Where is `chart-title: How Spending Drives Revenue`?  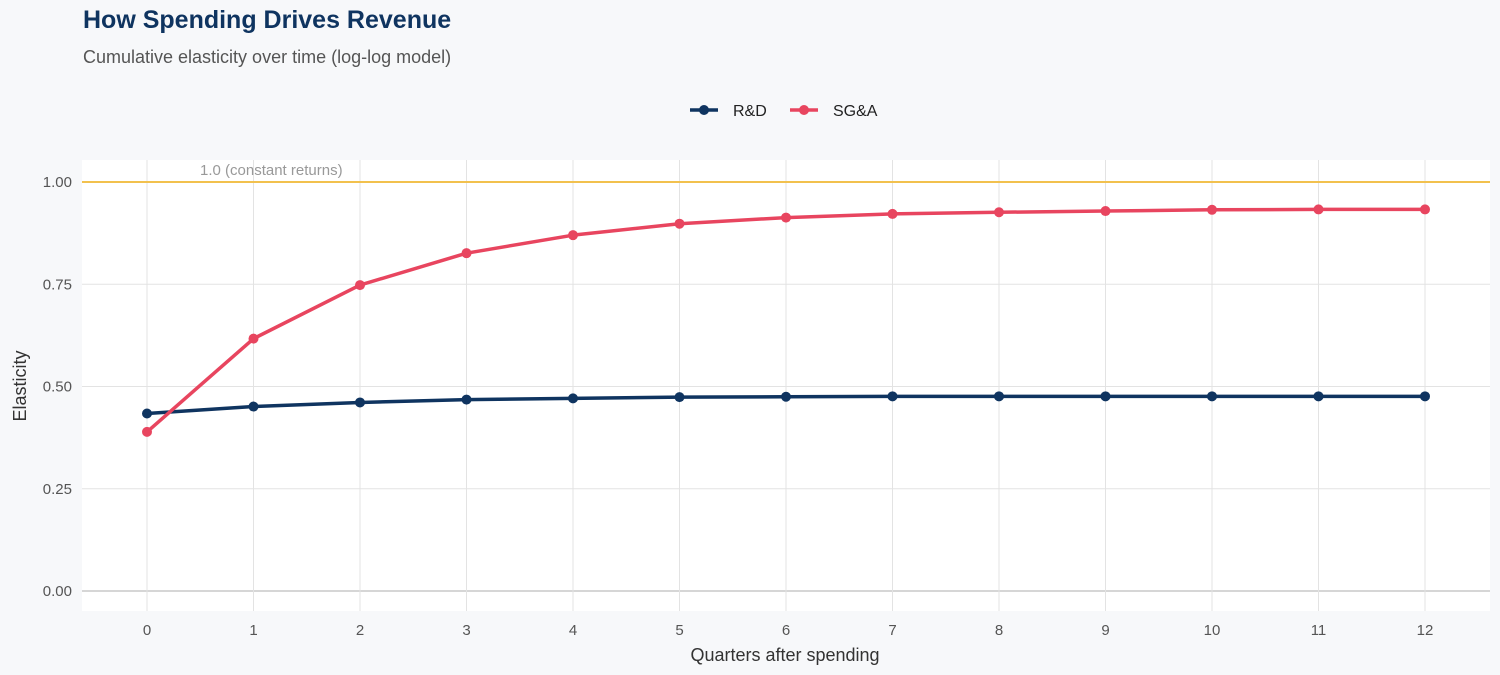
chart-title: How Spending Drives Revenue is located at coordinates (267, 20).